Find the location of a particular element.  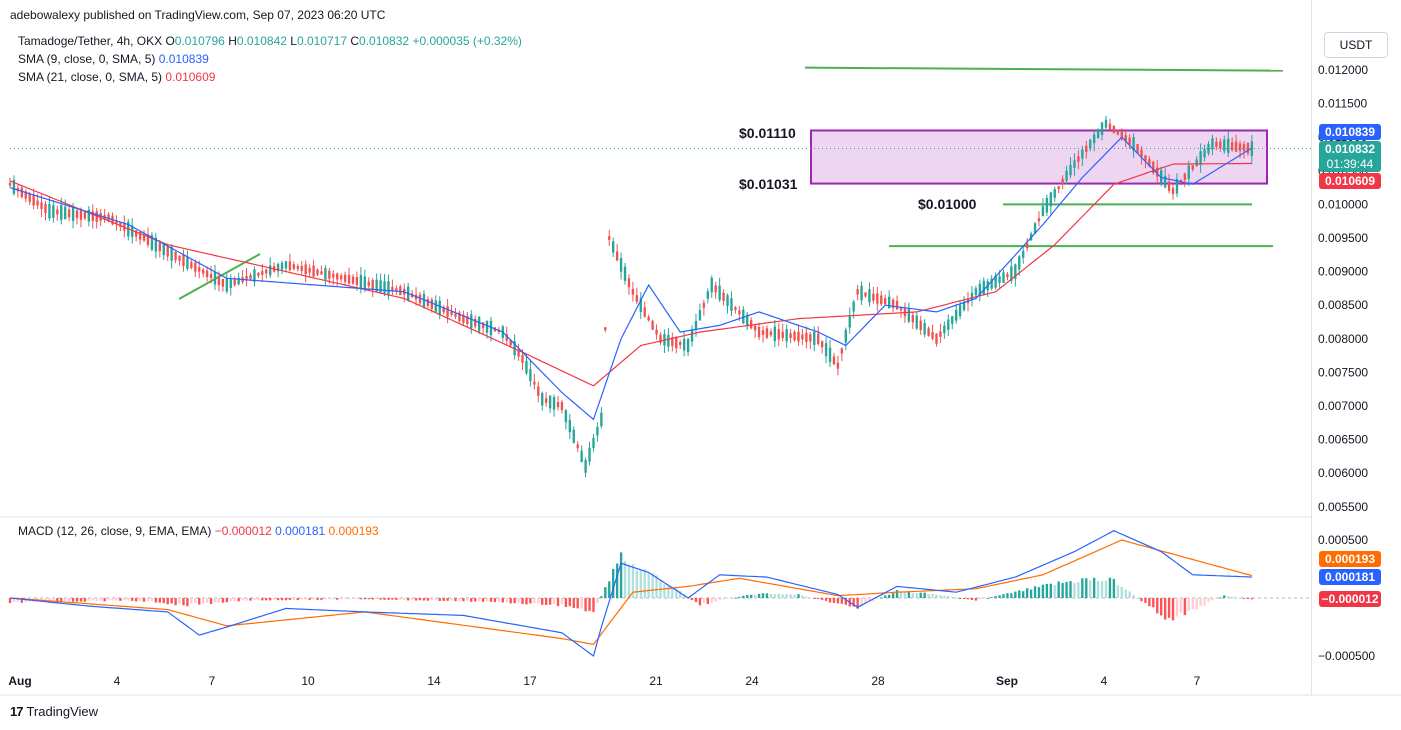

ohlc-low-label: L is located at coordinates (293, 41).